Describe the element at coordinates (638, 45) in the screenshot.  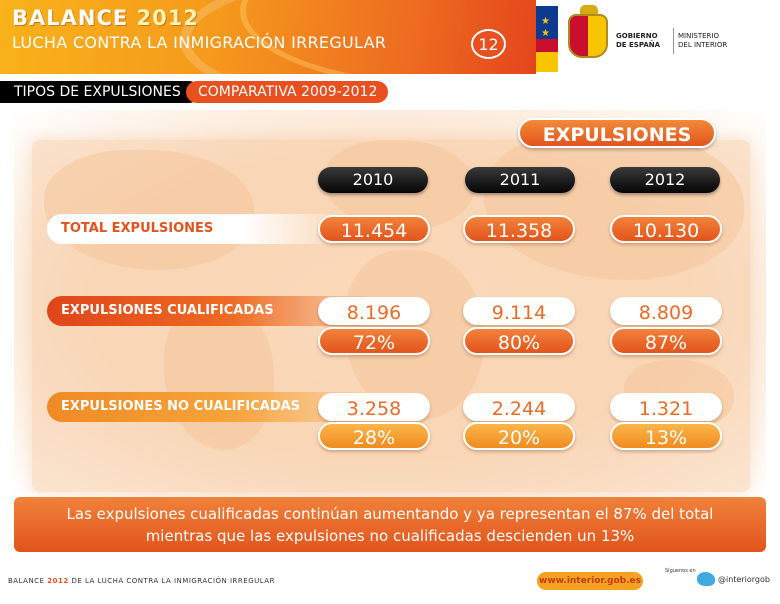
I see `gobierno-line2: DE ESPAÑA` at that location.